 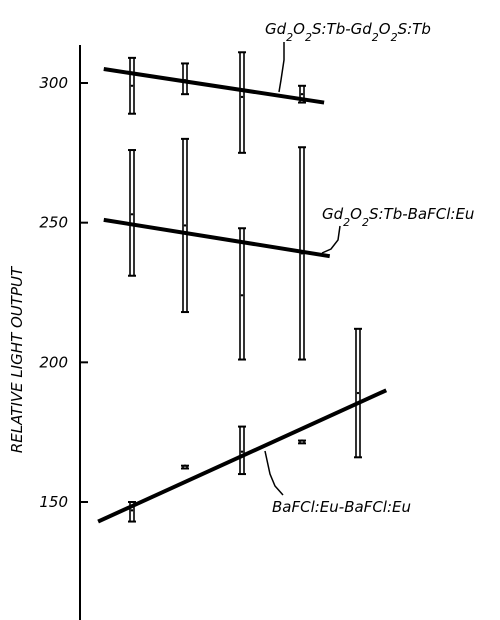 I want to click on series-label: Gd2O2S:Tb-BaFCl:Eu, so click(x=398, y=217).